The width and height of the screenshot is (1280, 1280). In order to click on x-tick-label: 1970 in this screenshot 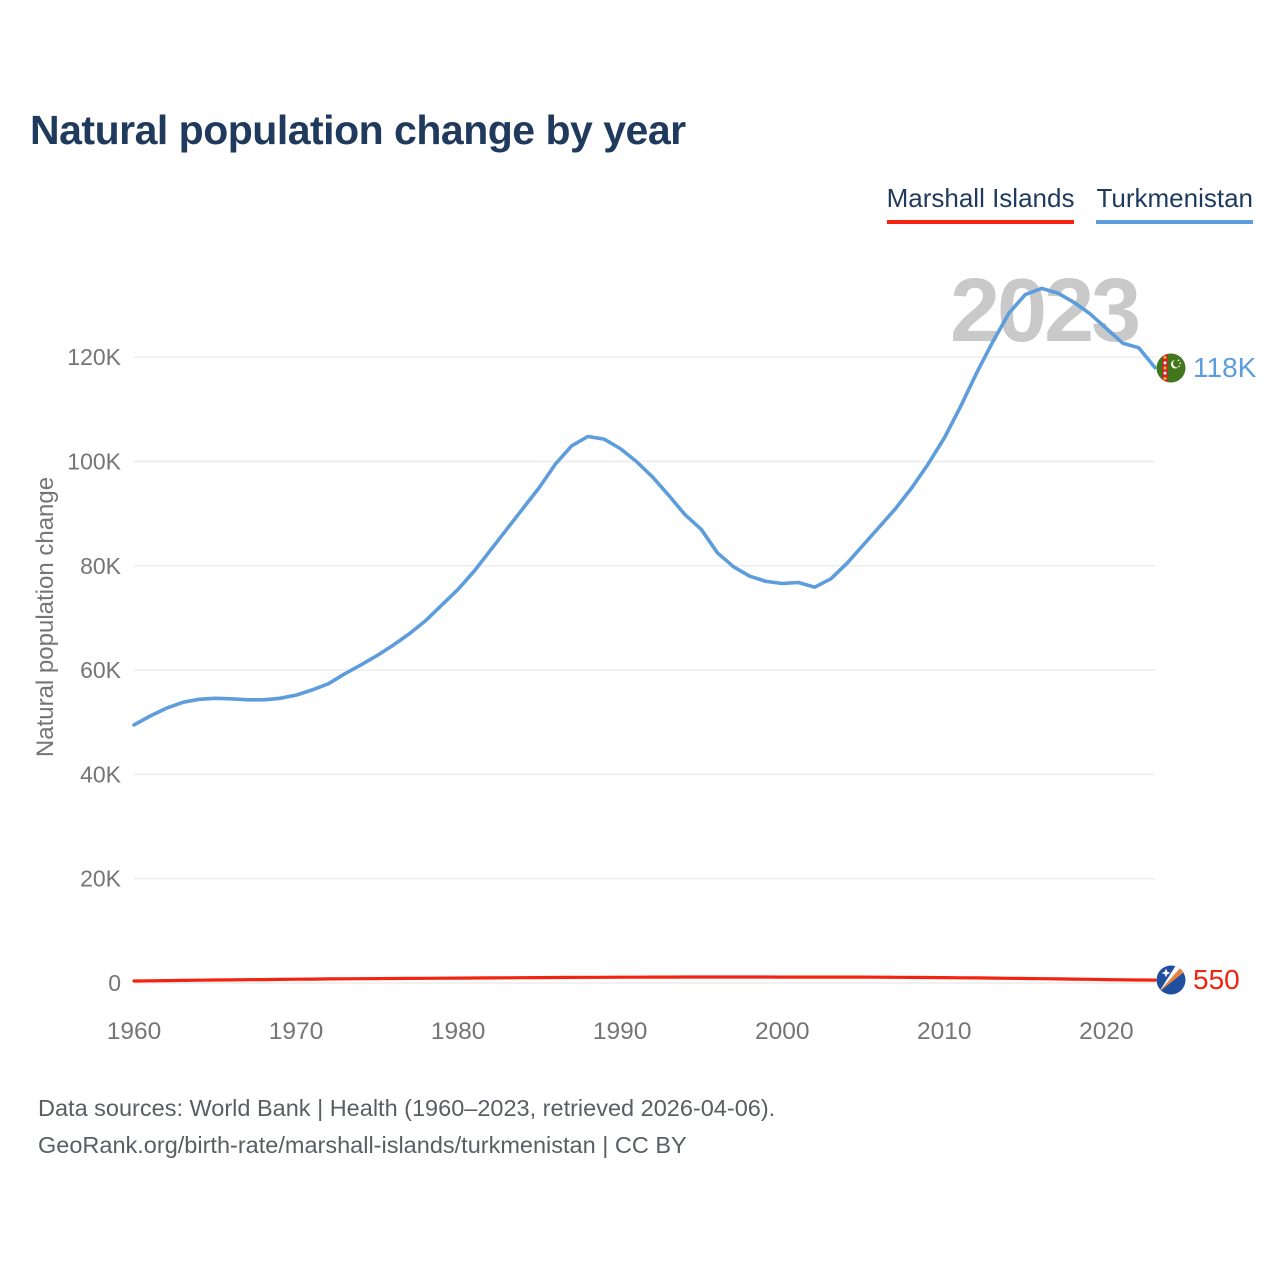, I will do `click(296, 1031)`.